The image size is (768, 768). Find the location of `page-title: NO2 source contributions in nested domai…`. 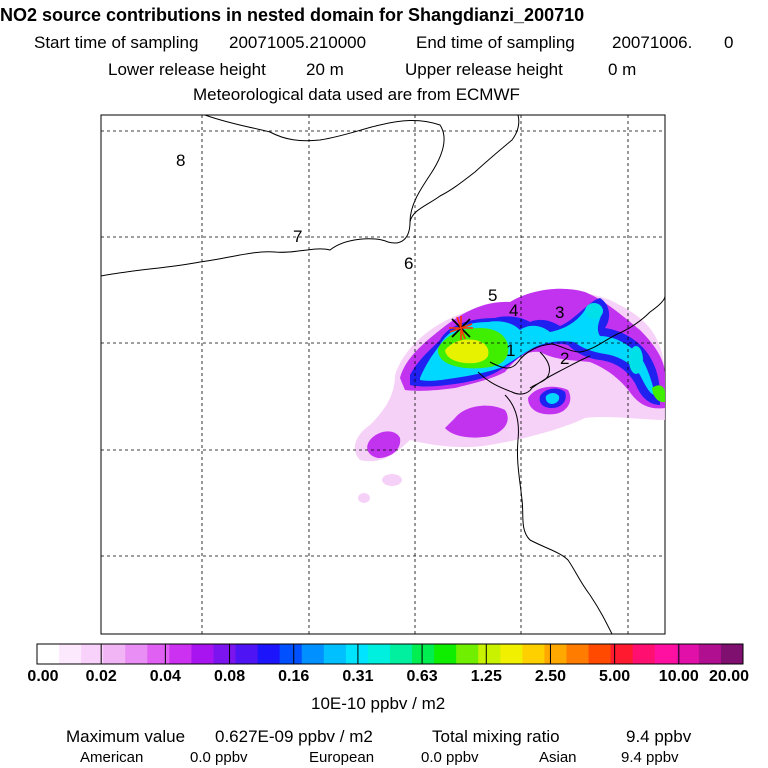

page-title: NO2 source contributions in nested domai… is located at coordinates (292, 15).